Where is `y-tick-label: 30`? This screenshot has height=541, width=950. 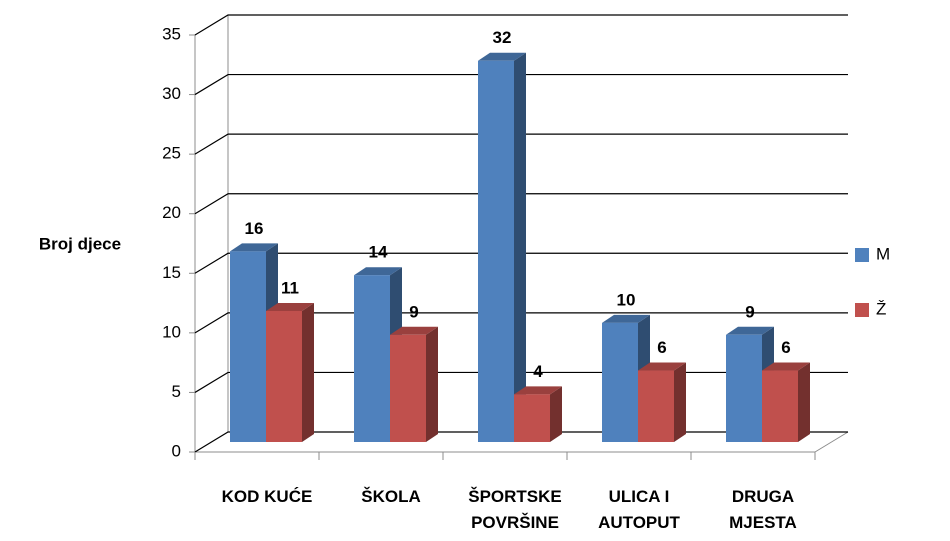
y-tick-label: 30 is located at coordinates (171, 93).